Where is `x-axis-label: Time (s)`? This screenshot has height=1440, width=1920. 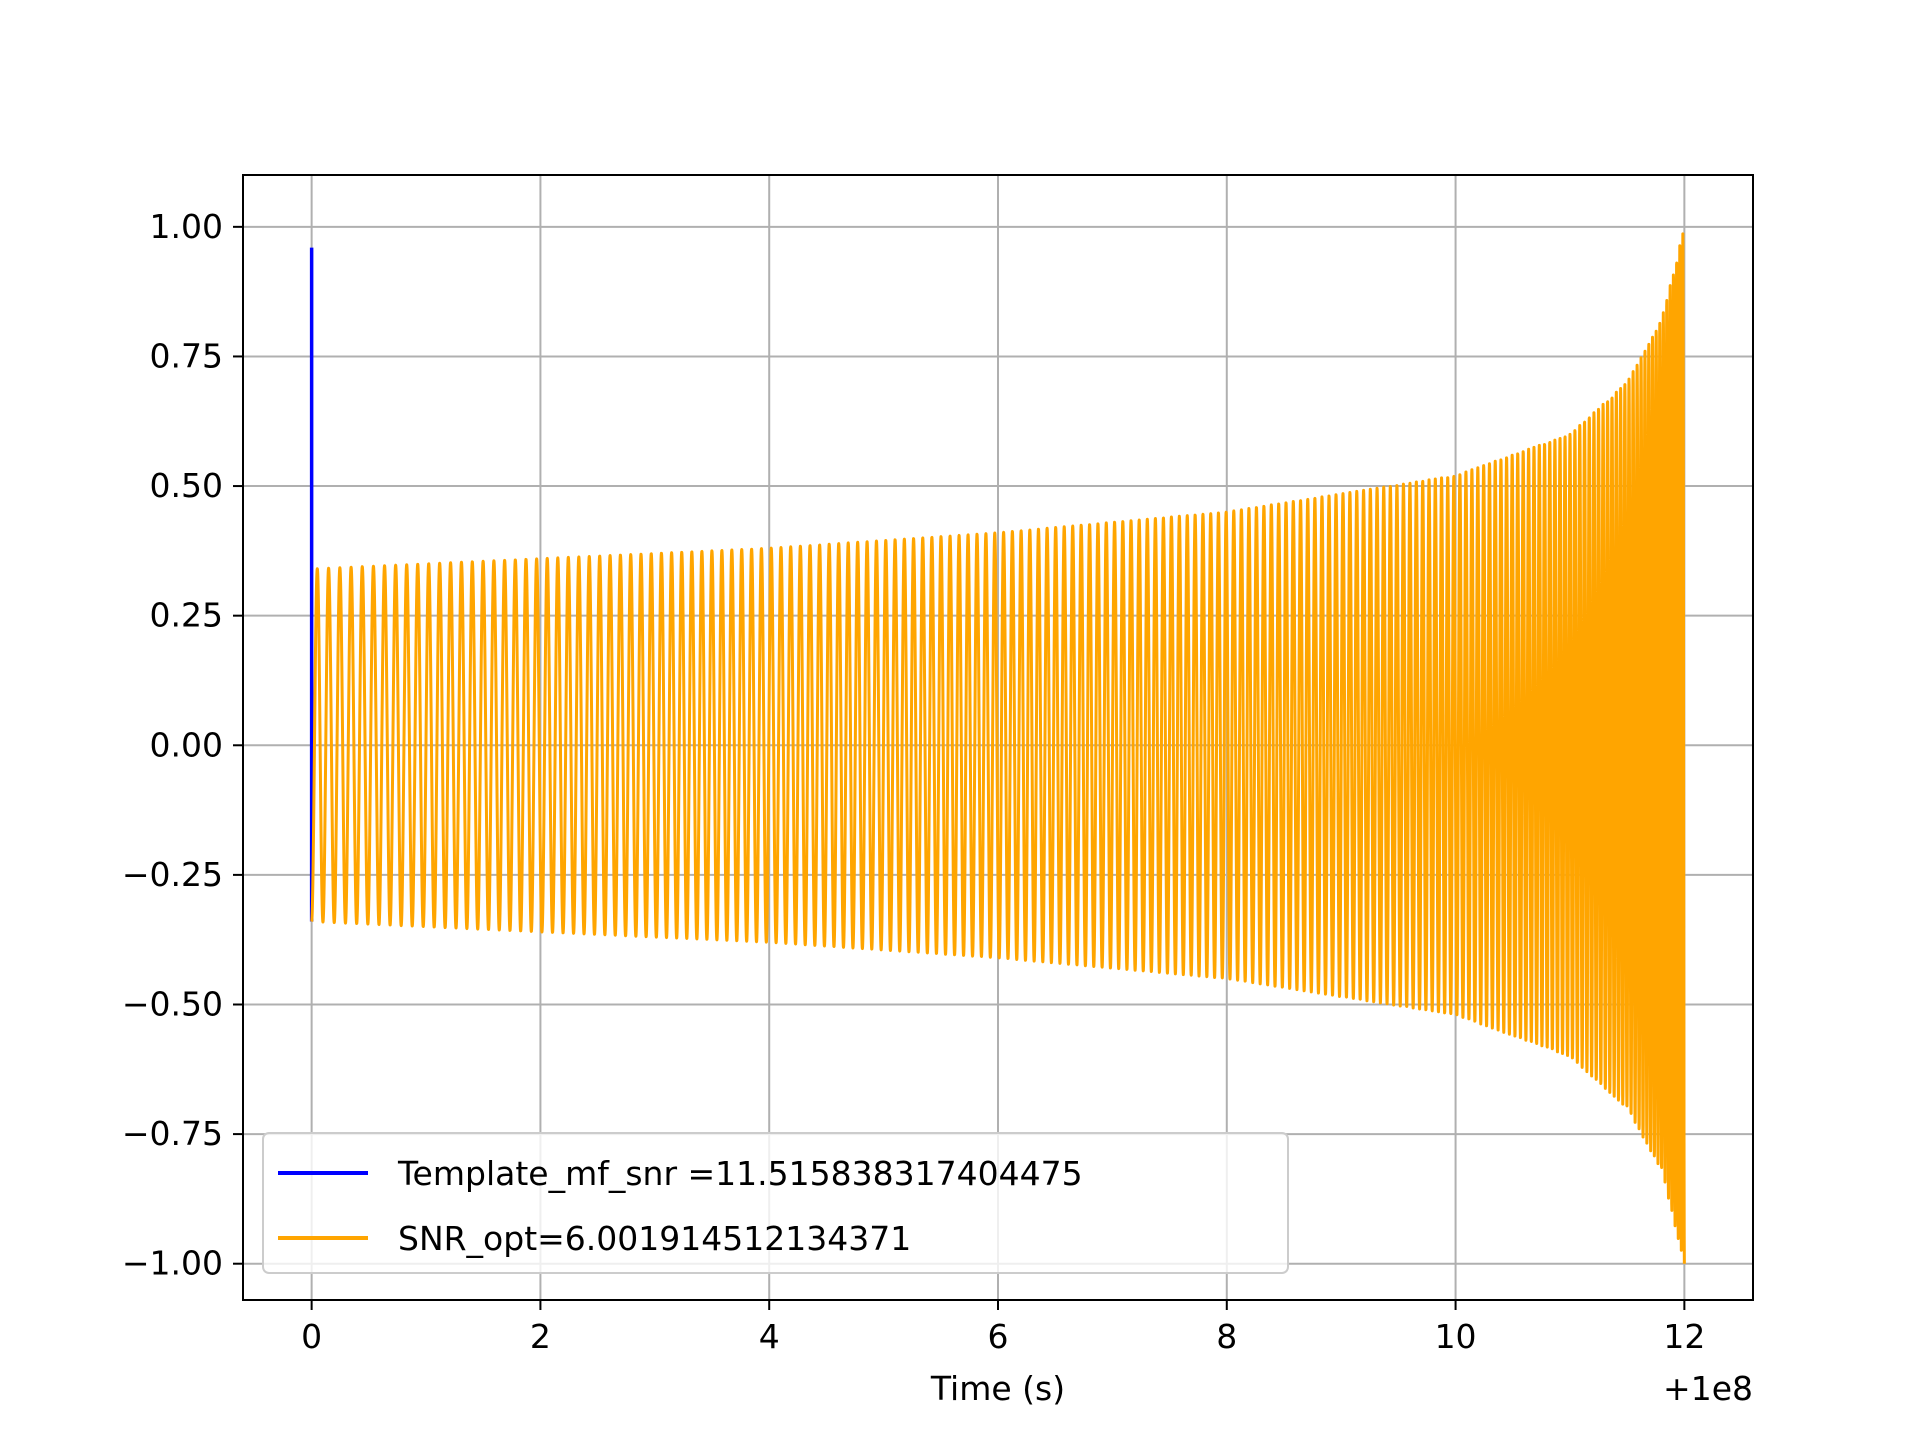 x-axis-label: Time (s) is located at coordinates (997, 1388).